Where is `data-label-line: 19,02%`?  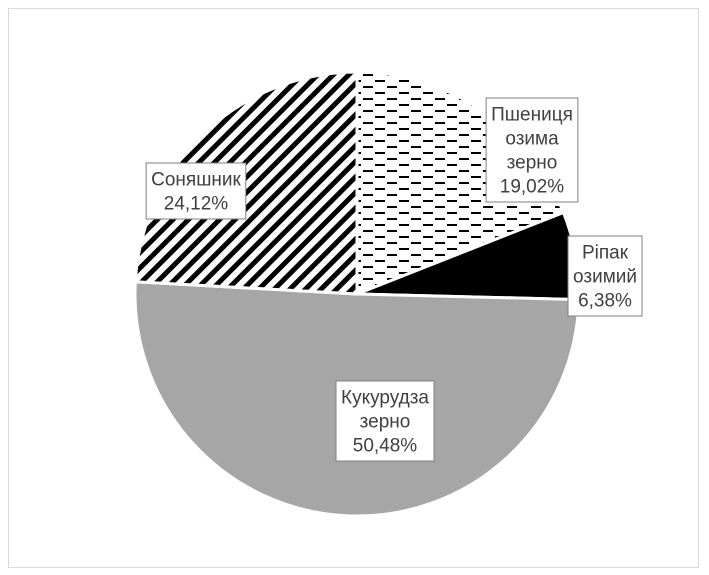 data-label-line: 19,02% is located at coordinates (532, 187).